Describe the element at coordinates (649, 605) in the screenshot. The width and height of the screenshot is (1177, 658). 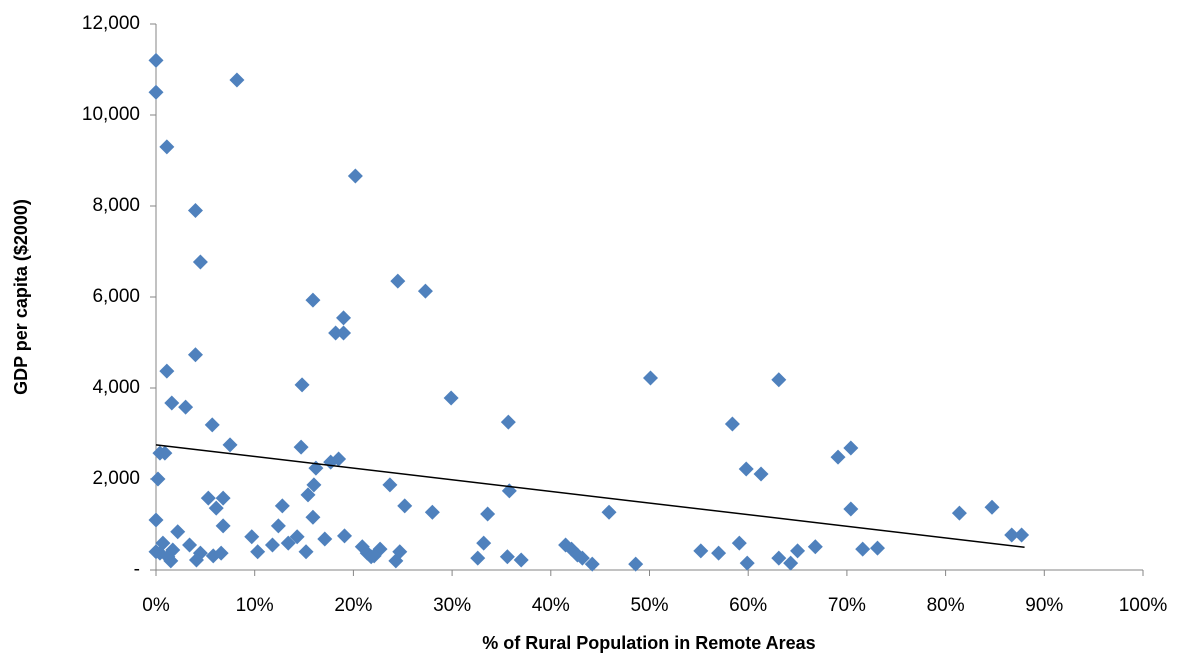
I see `x-tick-label: 50%` at that location.